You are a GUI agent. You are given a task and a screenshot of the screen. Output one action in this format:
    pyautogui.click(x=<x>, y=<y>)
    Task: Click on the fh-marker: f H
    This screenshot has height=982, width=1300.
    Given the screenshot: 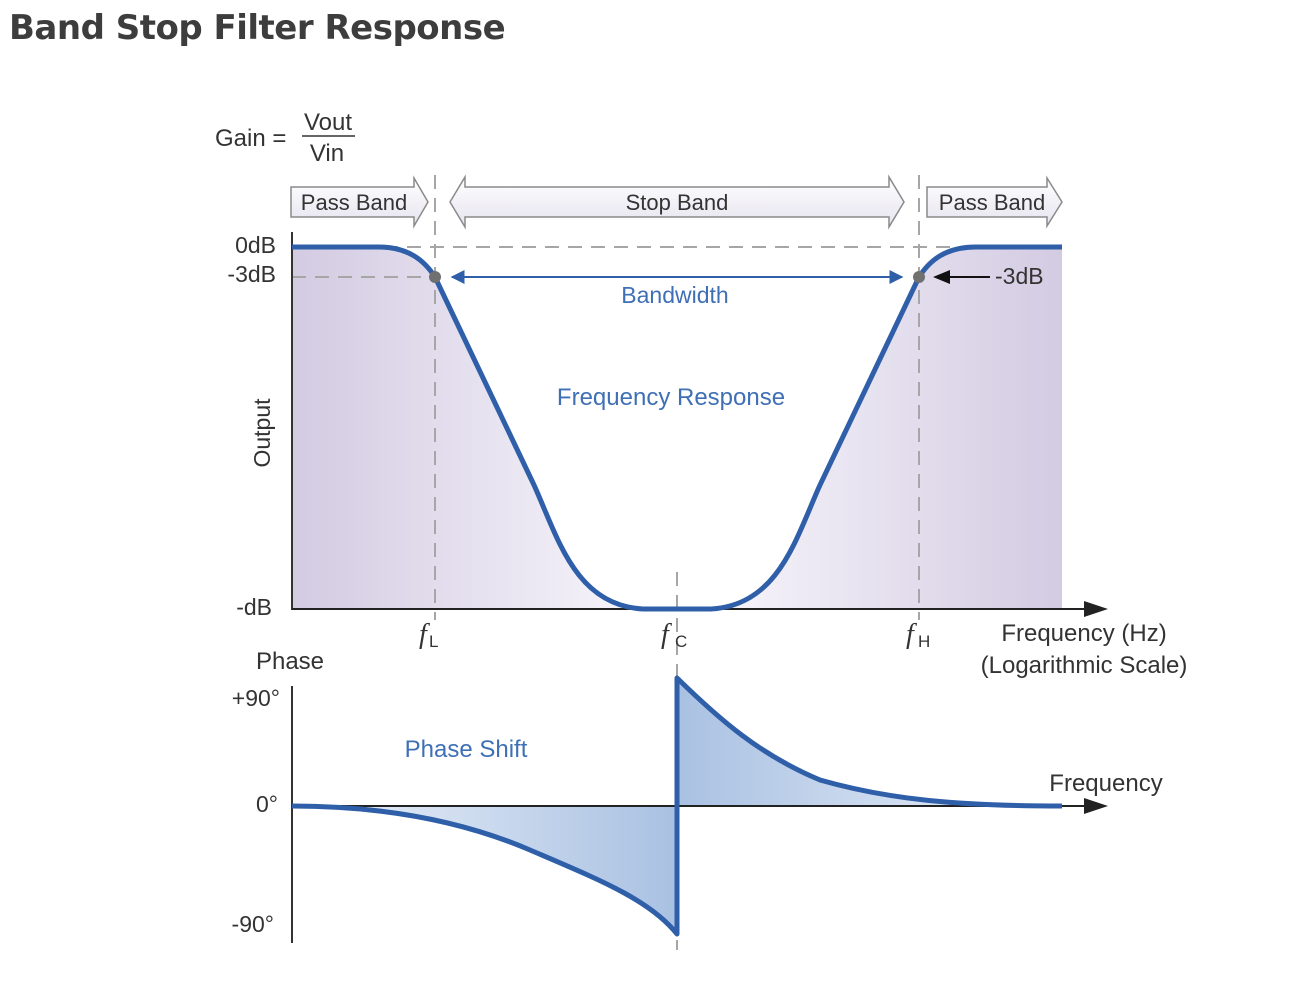 What is the action you would take?
    pyautogui.click(x=918, y=635)
    